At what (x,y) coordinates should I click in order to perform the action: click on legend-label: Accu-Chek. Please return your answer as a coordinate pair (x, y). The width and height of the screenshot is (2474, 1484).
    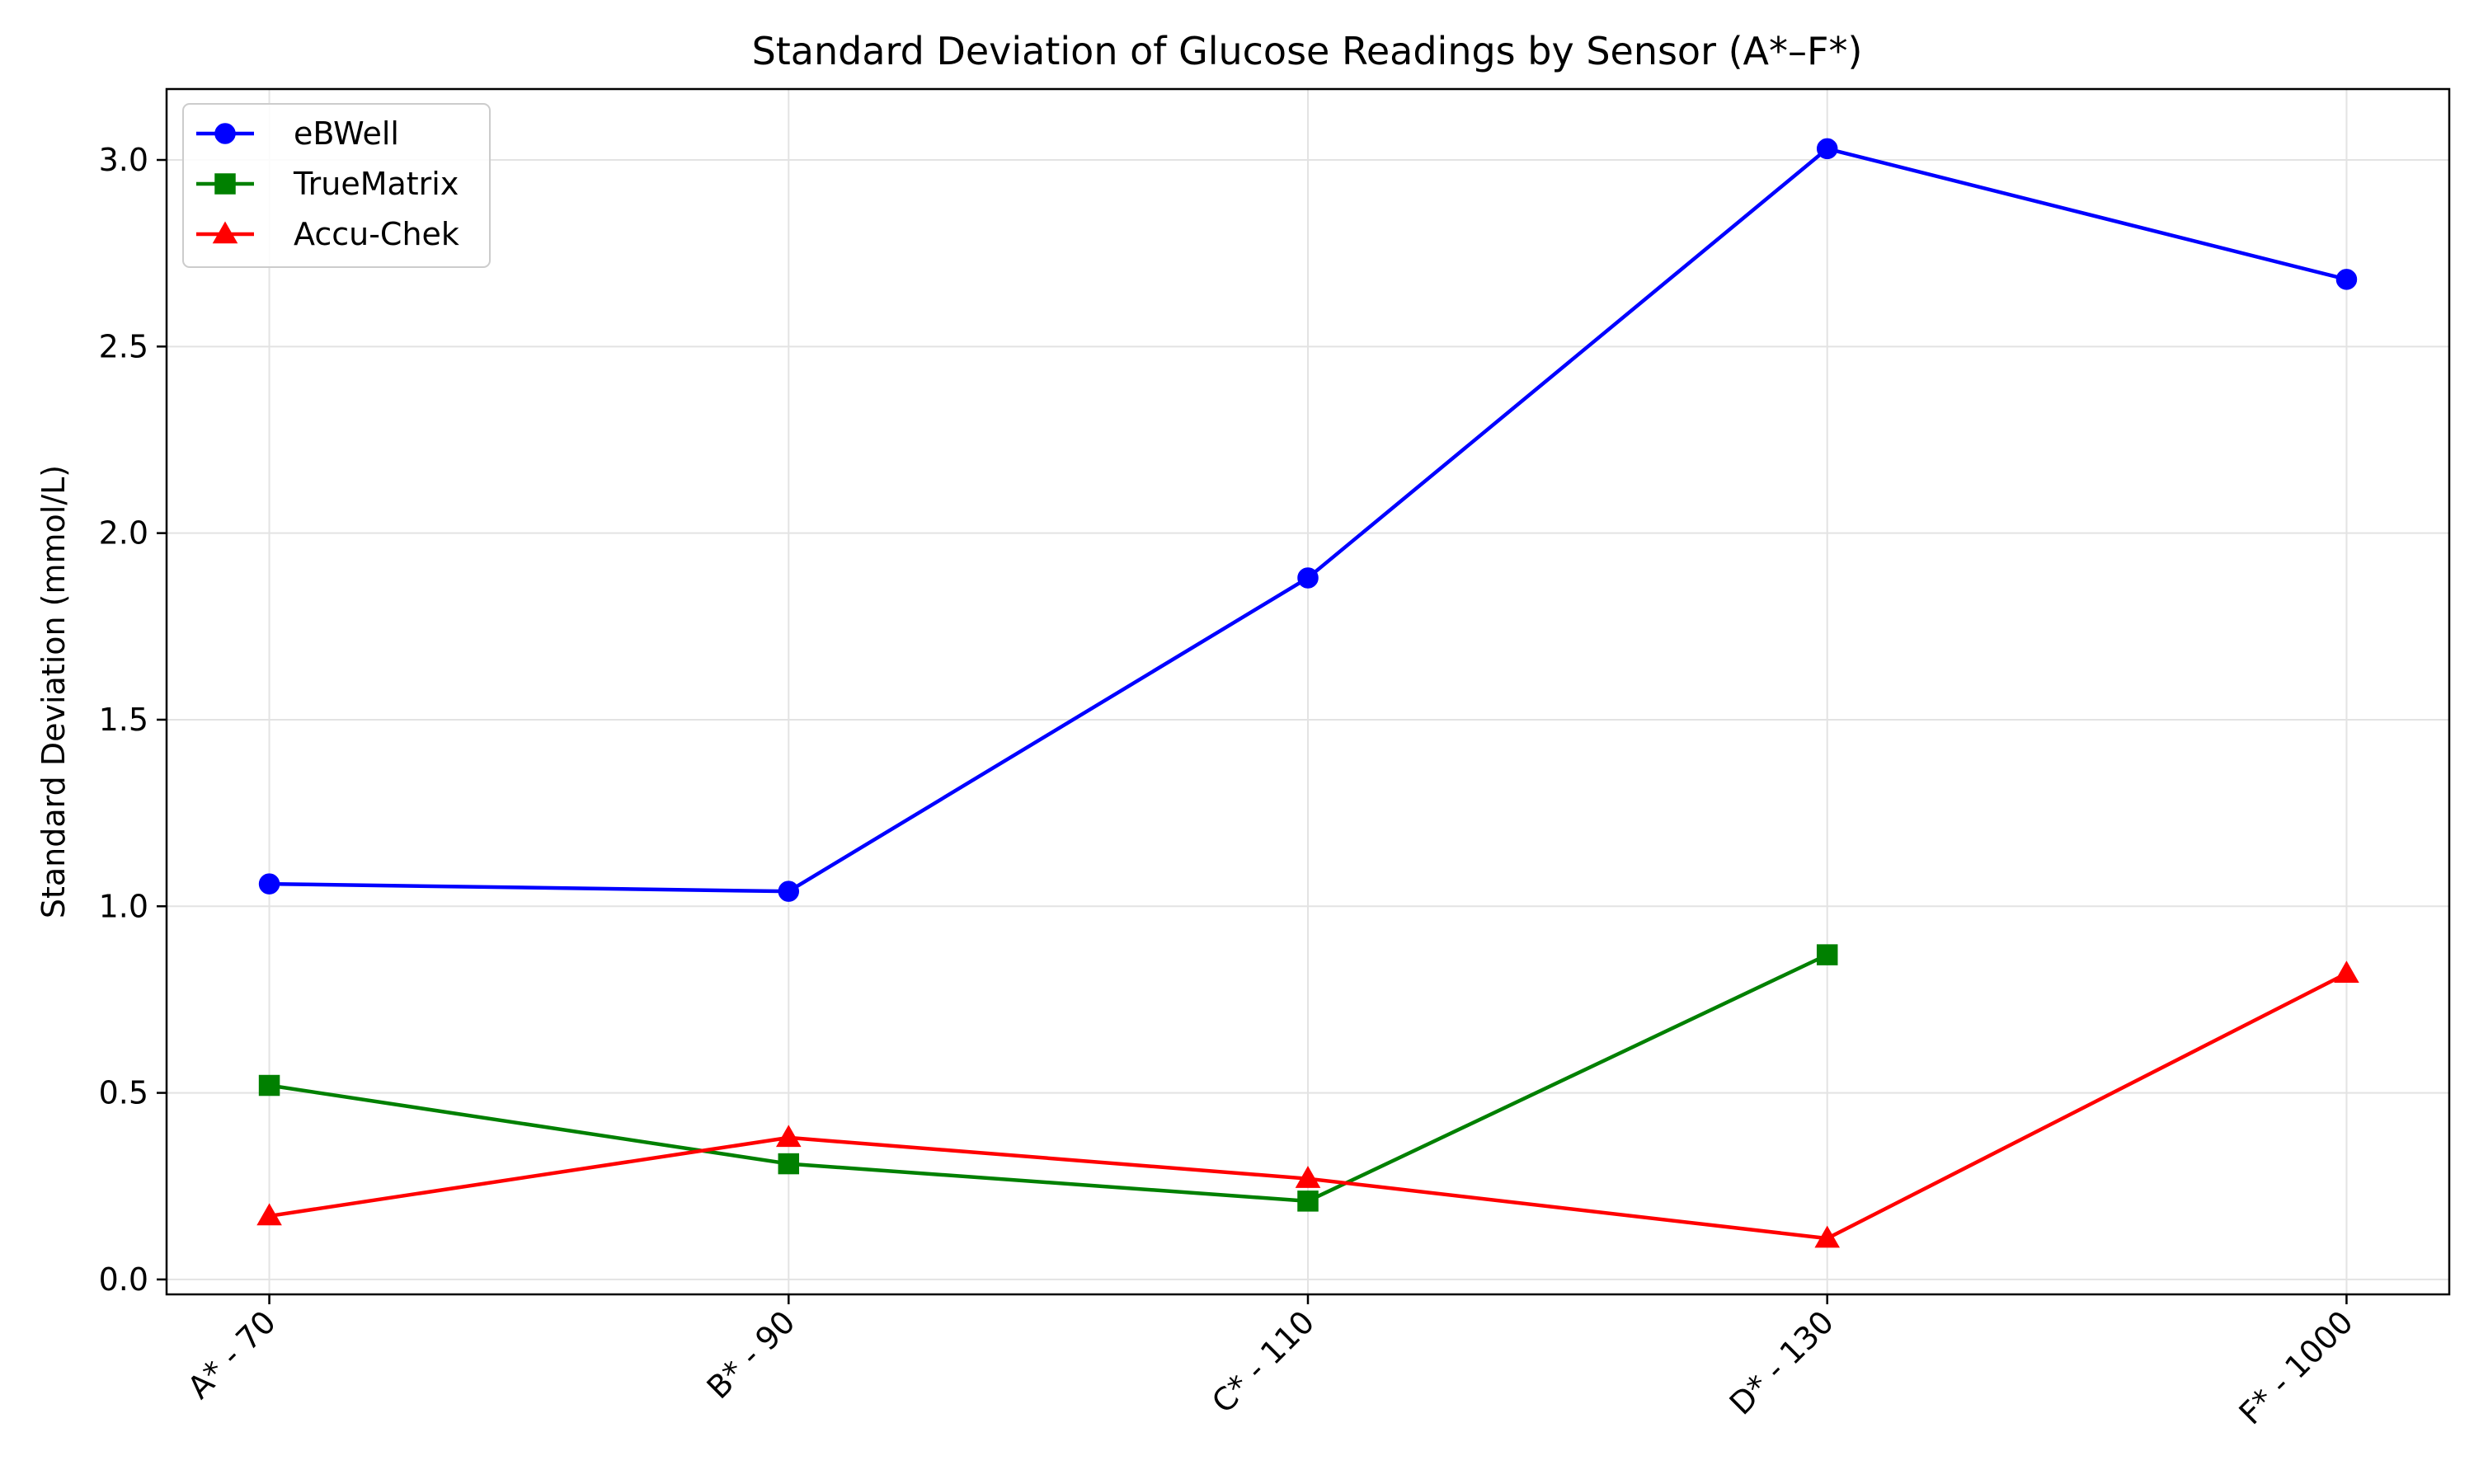
    Looking at the image, I should click on (376, 234).